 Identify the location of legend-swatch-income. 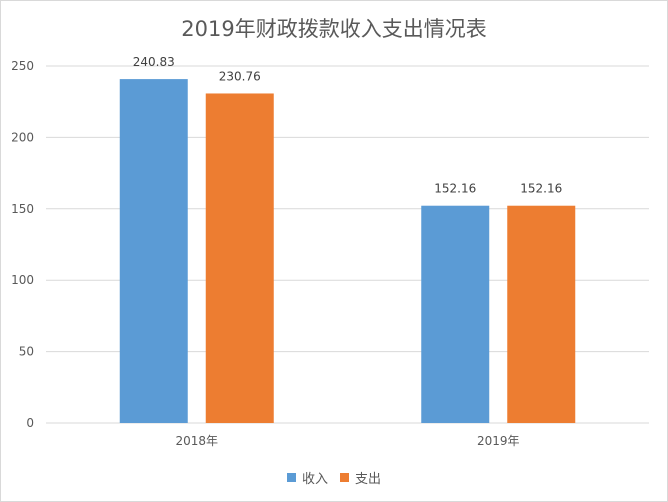
(291, 477).